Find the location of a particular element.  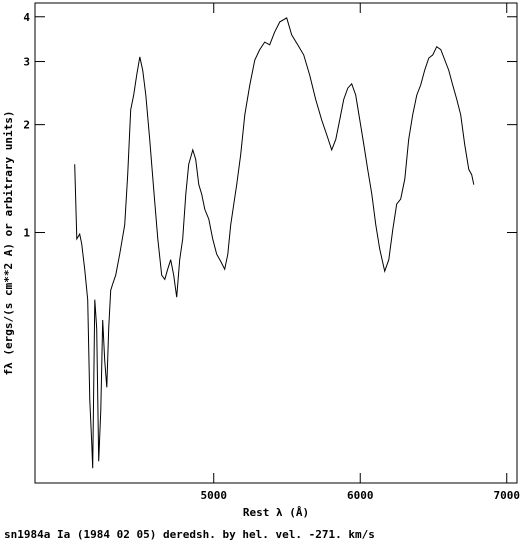

y-tick-label: 4 is located at coordinates (26, 17).